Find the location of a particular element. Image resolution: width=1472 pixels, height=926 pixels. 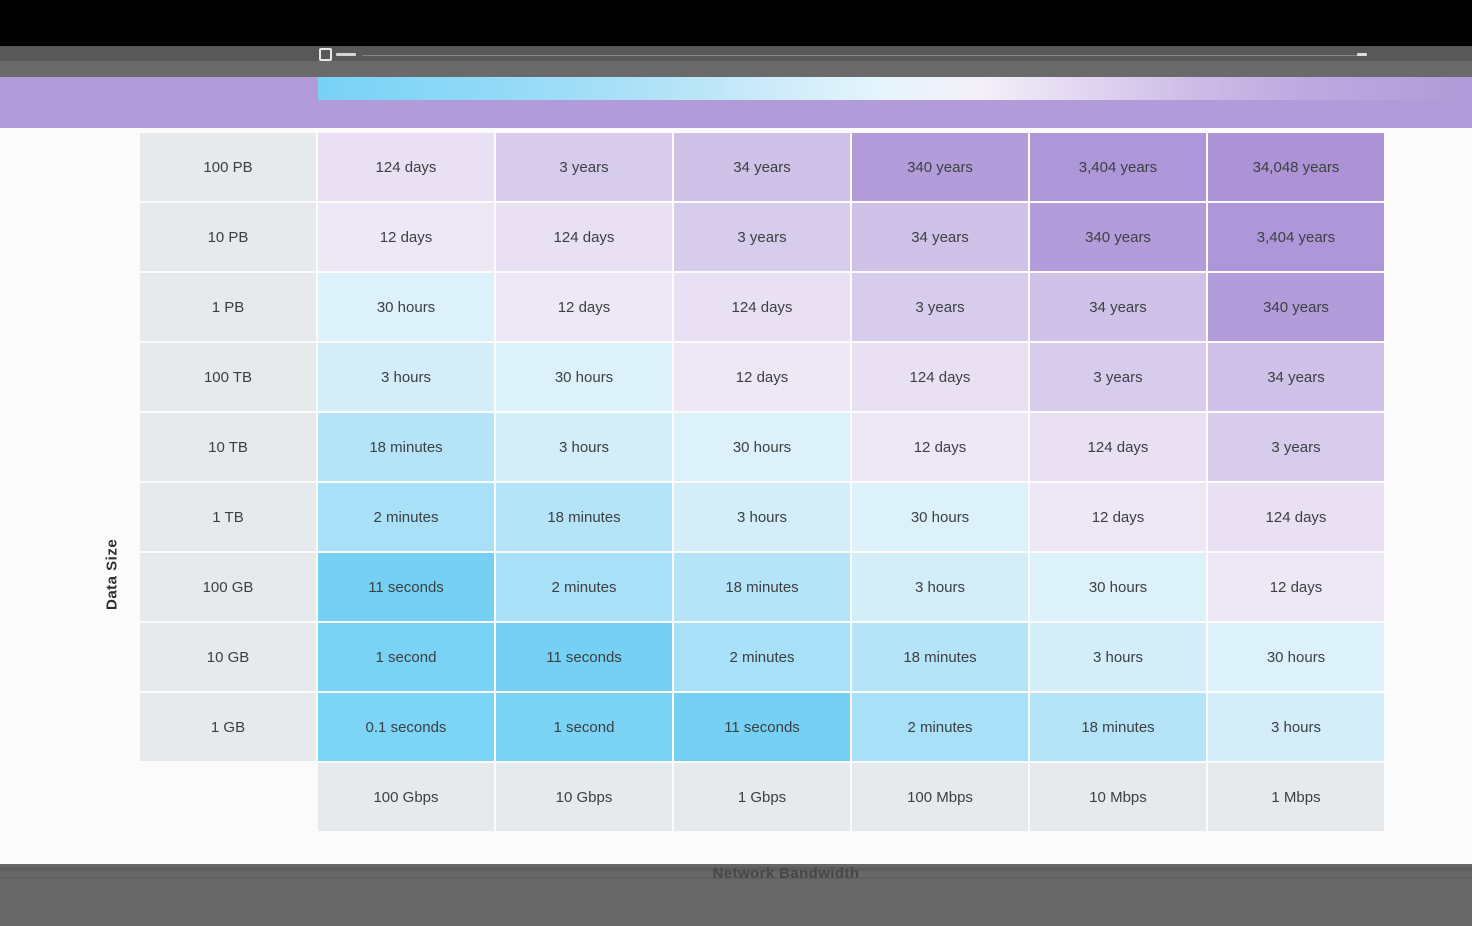

toolbar-upper-band is located at coordinates (736, 53).